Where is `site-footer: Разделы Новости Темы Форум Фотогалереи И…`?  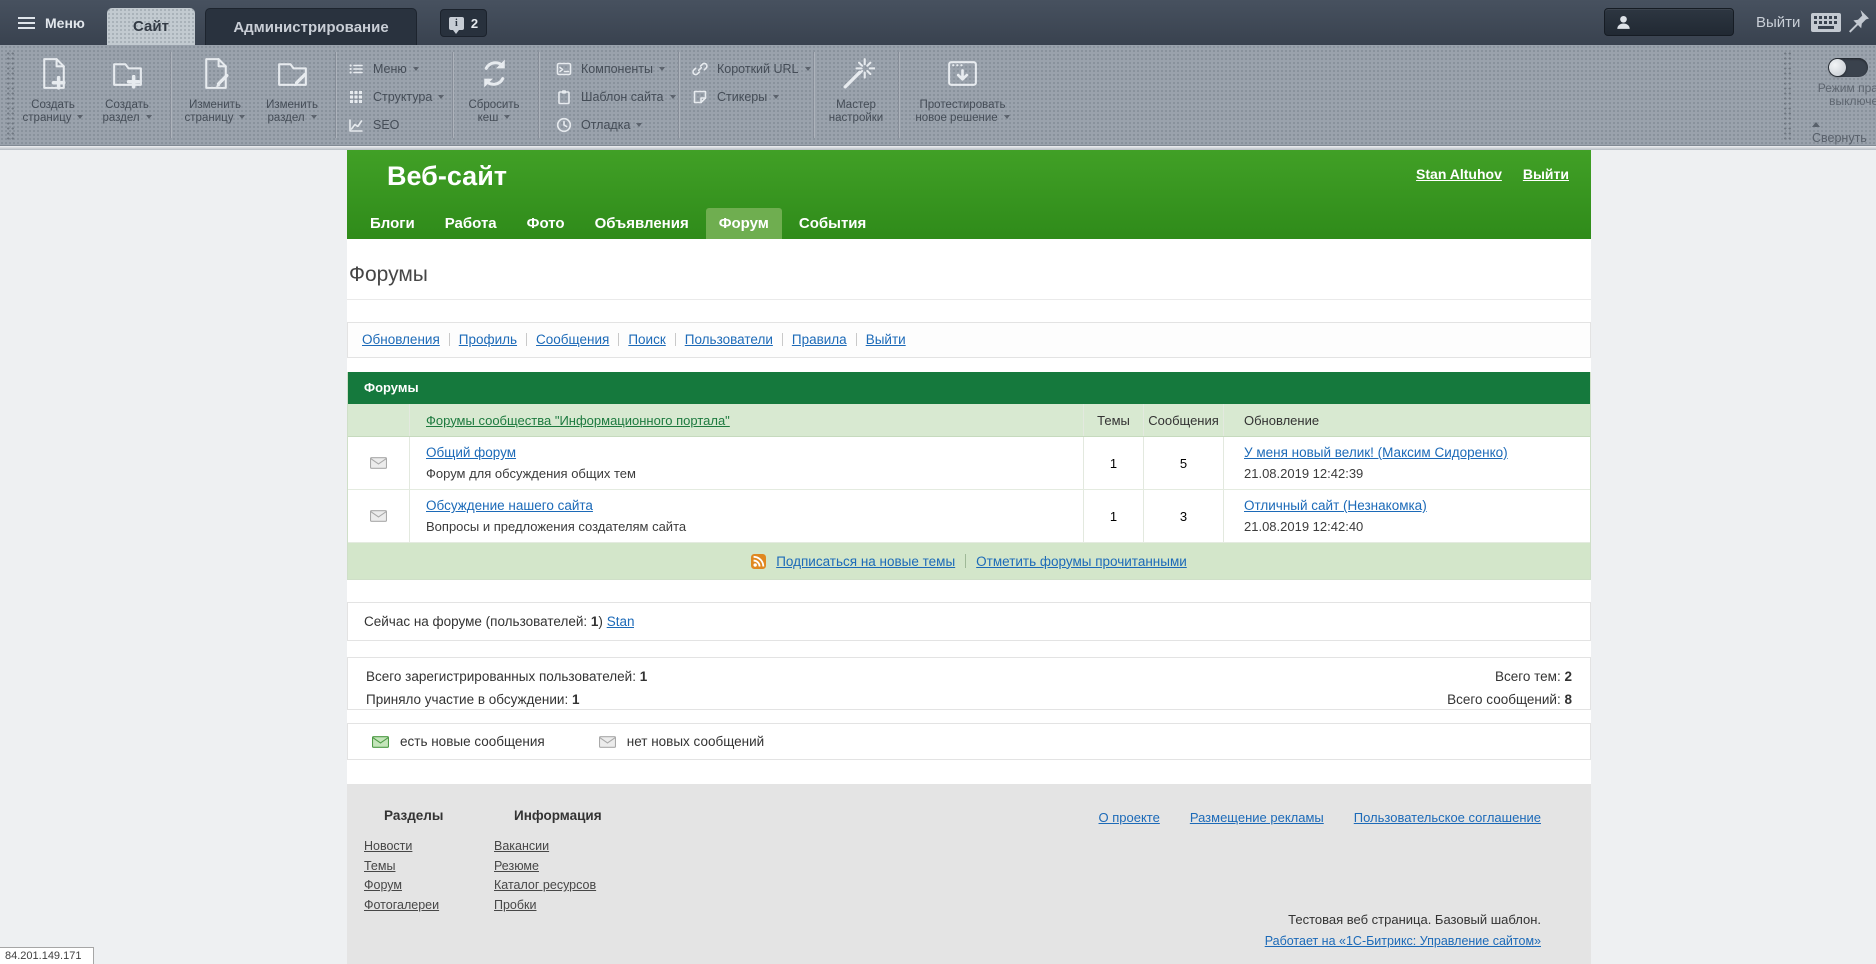
site-footer: Разделы Новости Темы Форум Фотогалереи И… is located at coordinates (969, 874).